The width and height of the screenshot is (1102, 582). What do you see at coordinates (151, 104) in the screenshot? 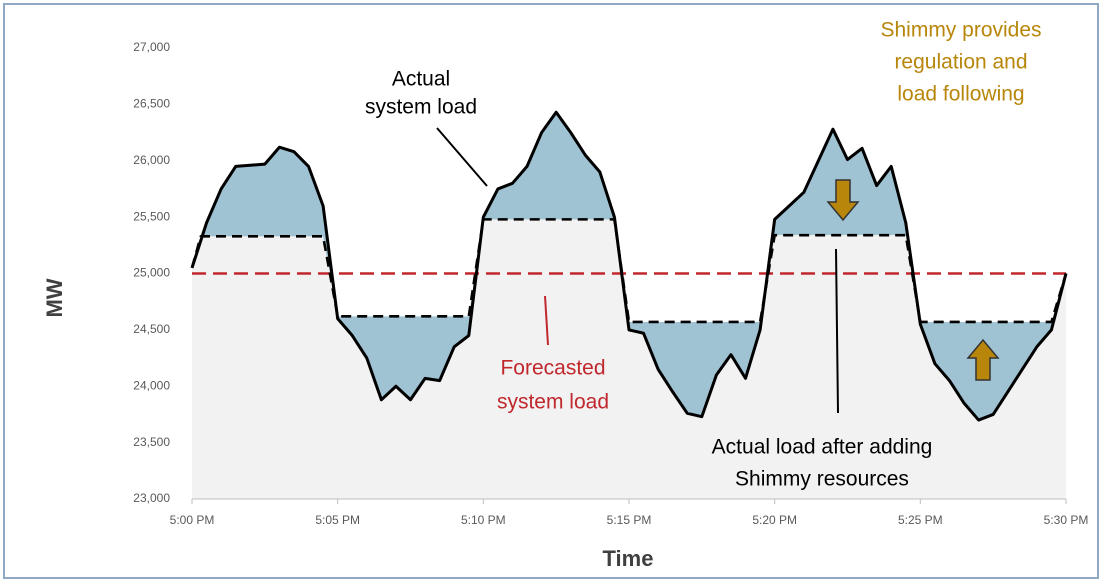
I see `y-tick-label: 26,500` at bounding box center [151, 104].